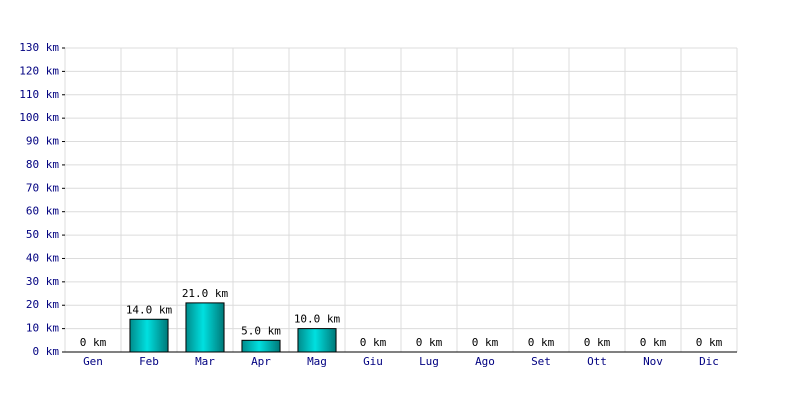 This screenshot has width=800, height=400. What do you see at coordinates (709, 361) in the screenshot?
I see `x-tick-label: Dic` at bounding box center [709, 361].